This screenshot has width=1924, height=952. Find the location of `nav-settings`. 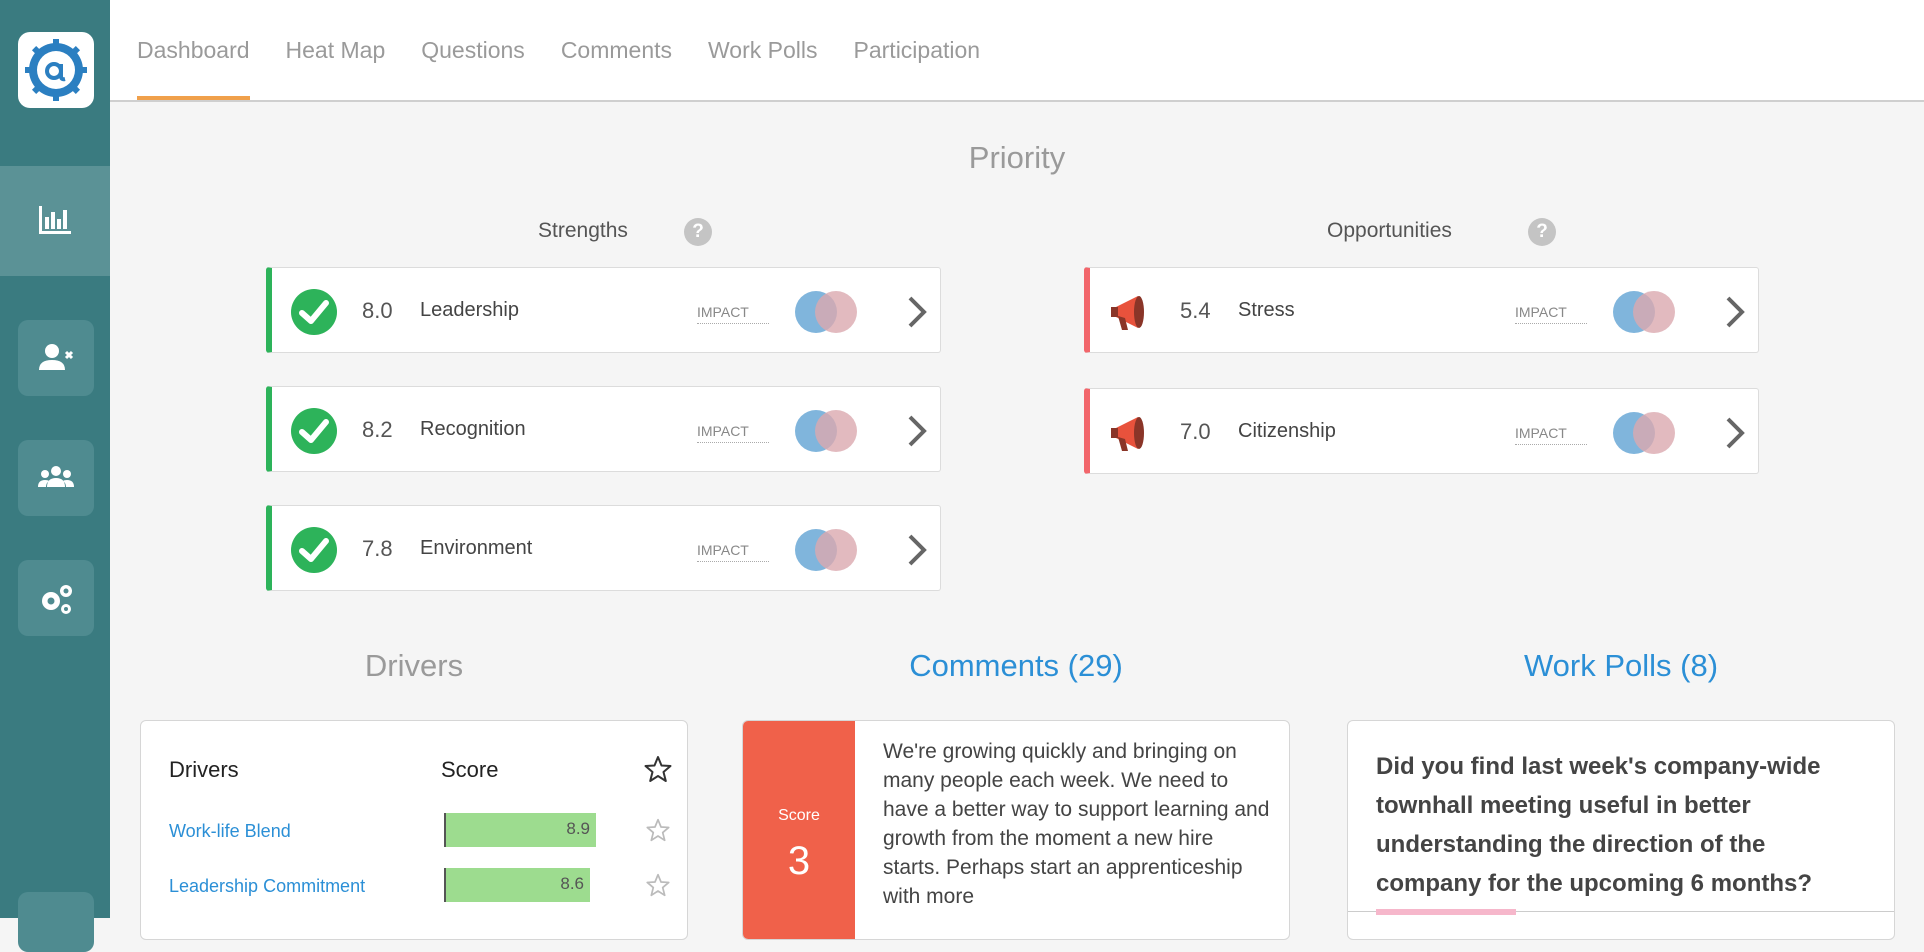

nav-settings is located at coordinates (56, 598).